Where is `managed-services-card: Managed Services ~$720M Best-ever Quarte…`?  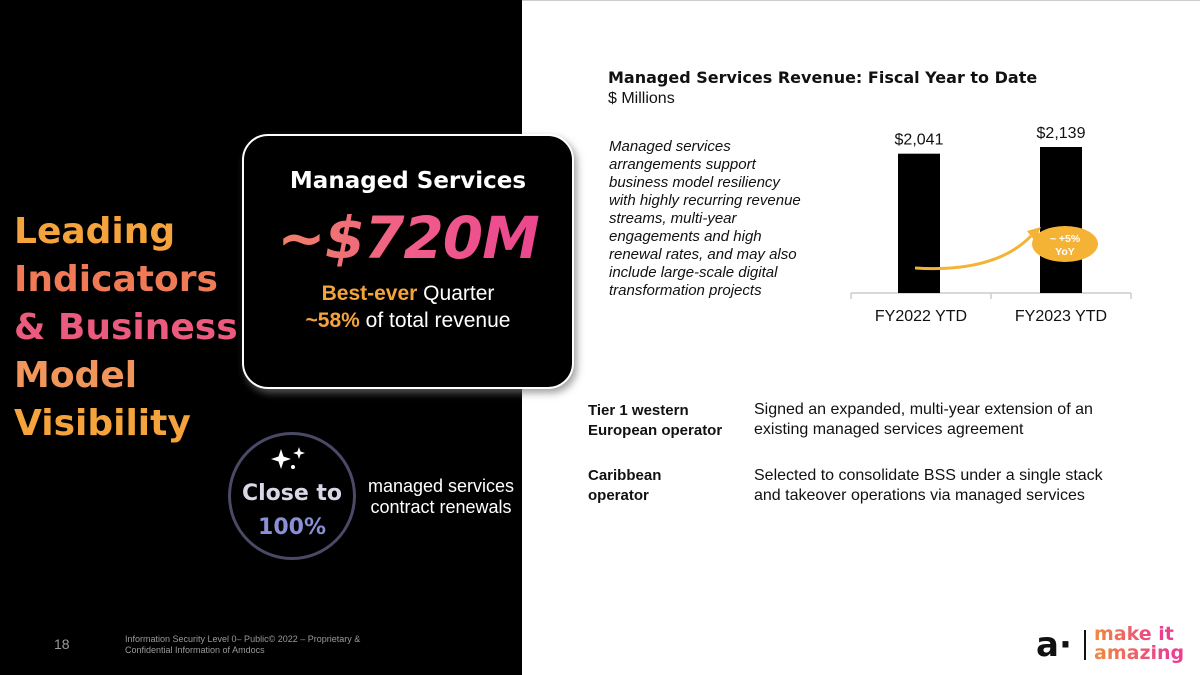 managed-services-card: Managed Services ~$720M Best-ever Quarte… is located at coordinates (408, 261).